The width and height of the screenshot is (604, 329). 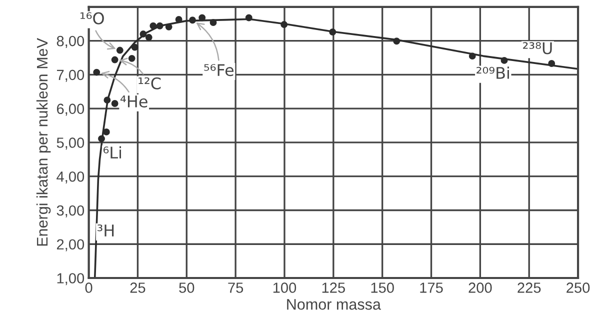 I want to click on y-tick-label: 5,00, so click(x=70, y=144).